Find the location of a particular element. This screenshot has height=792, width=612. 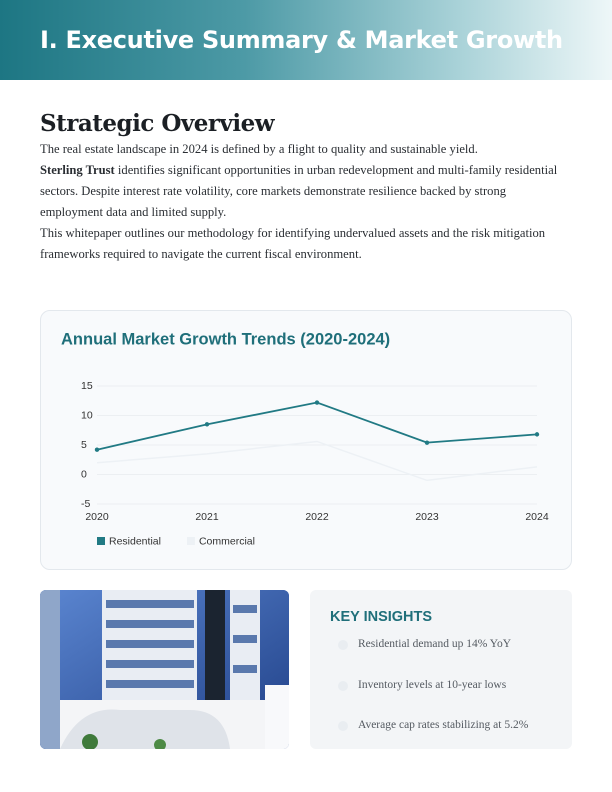

x-tick-label: 2022 is located at coordinates (317, 517).